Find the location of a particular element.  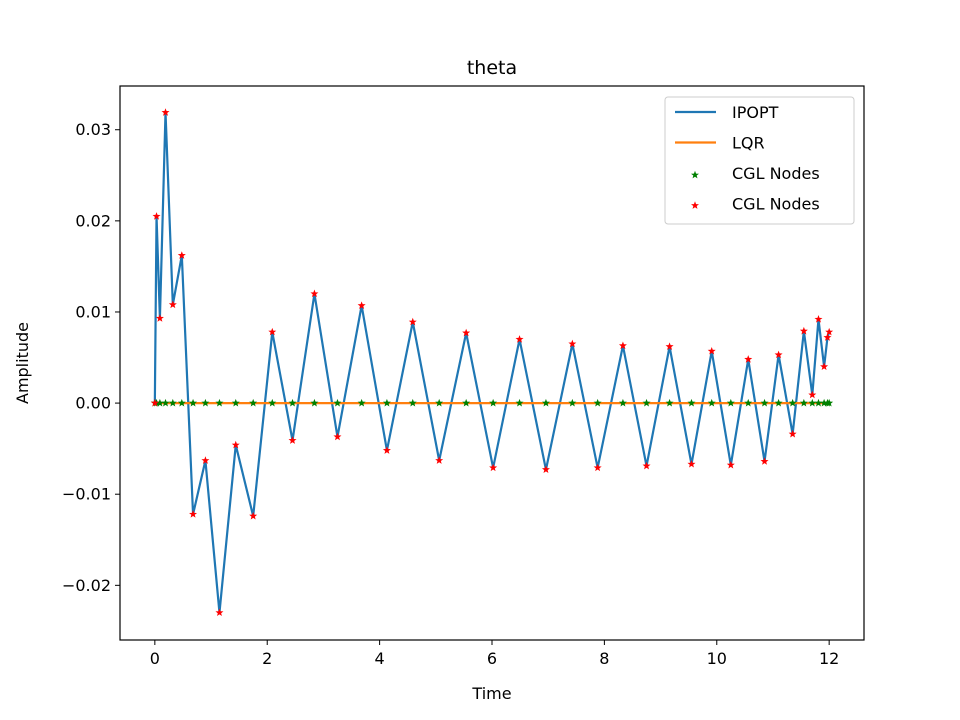

y-axis: −0.02 −0.01 0.00 0.01 0.02 0.03 is located at coordinates (91, 357).